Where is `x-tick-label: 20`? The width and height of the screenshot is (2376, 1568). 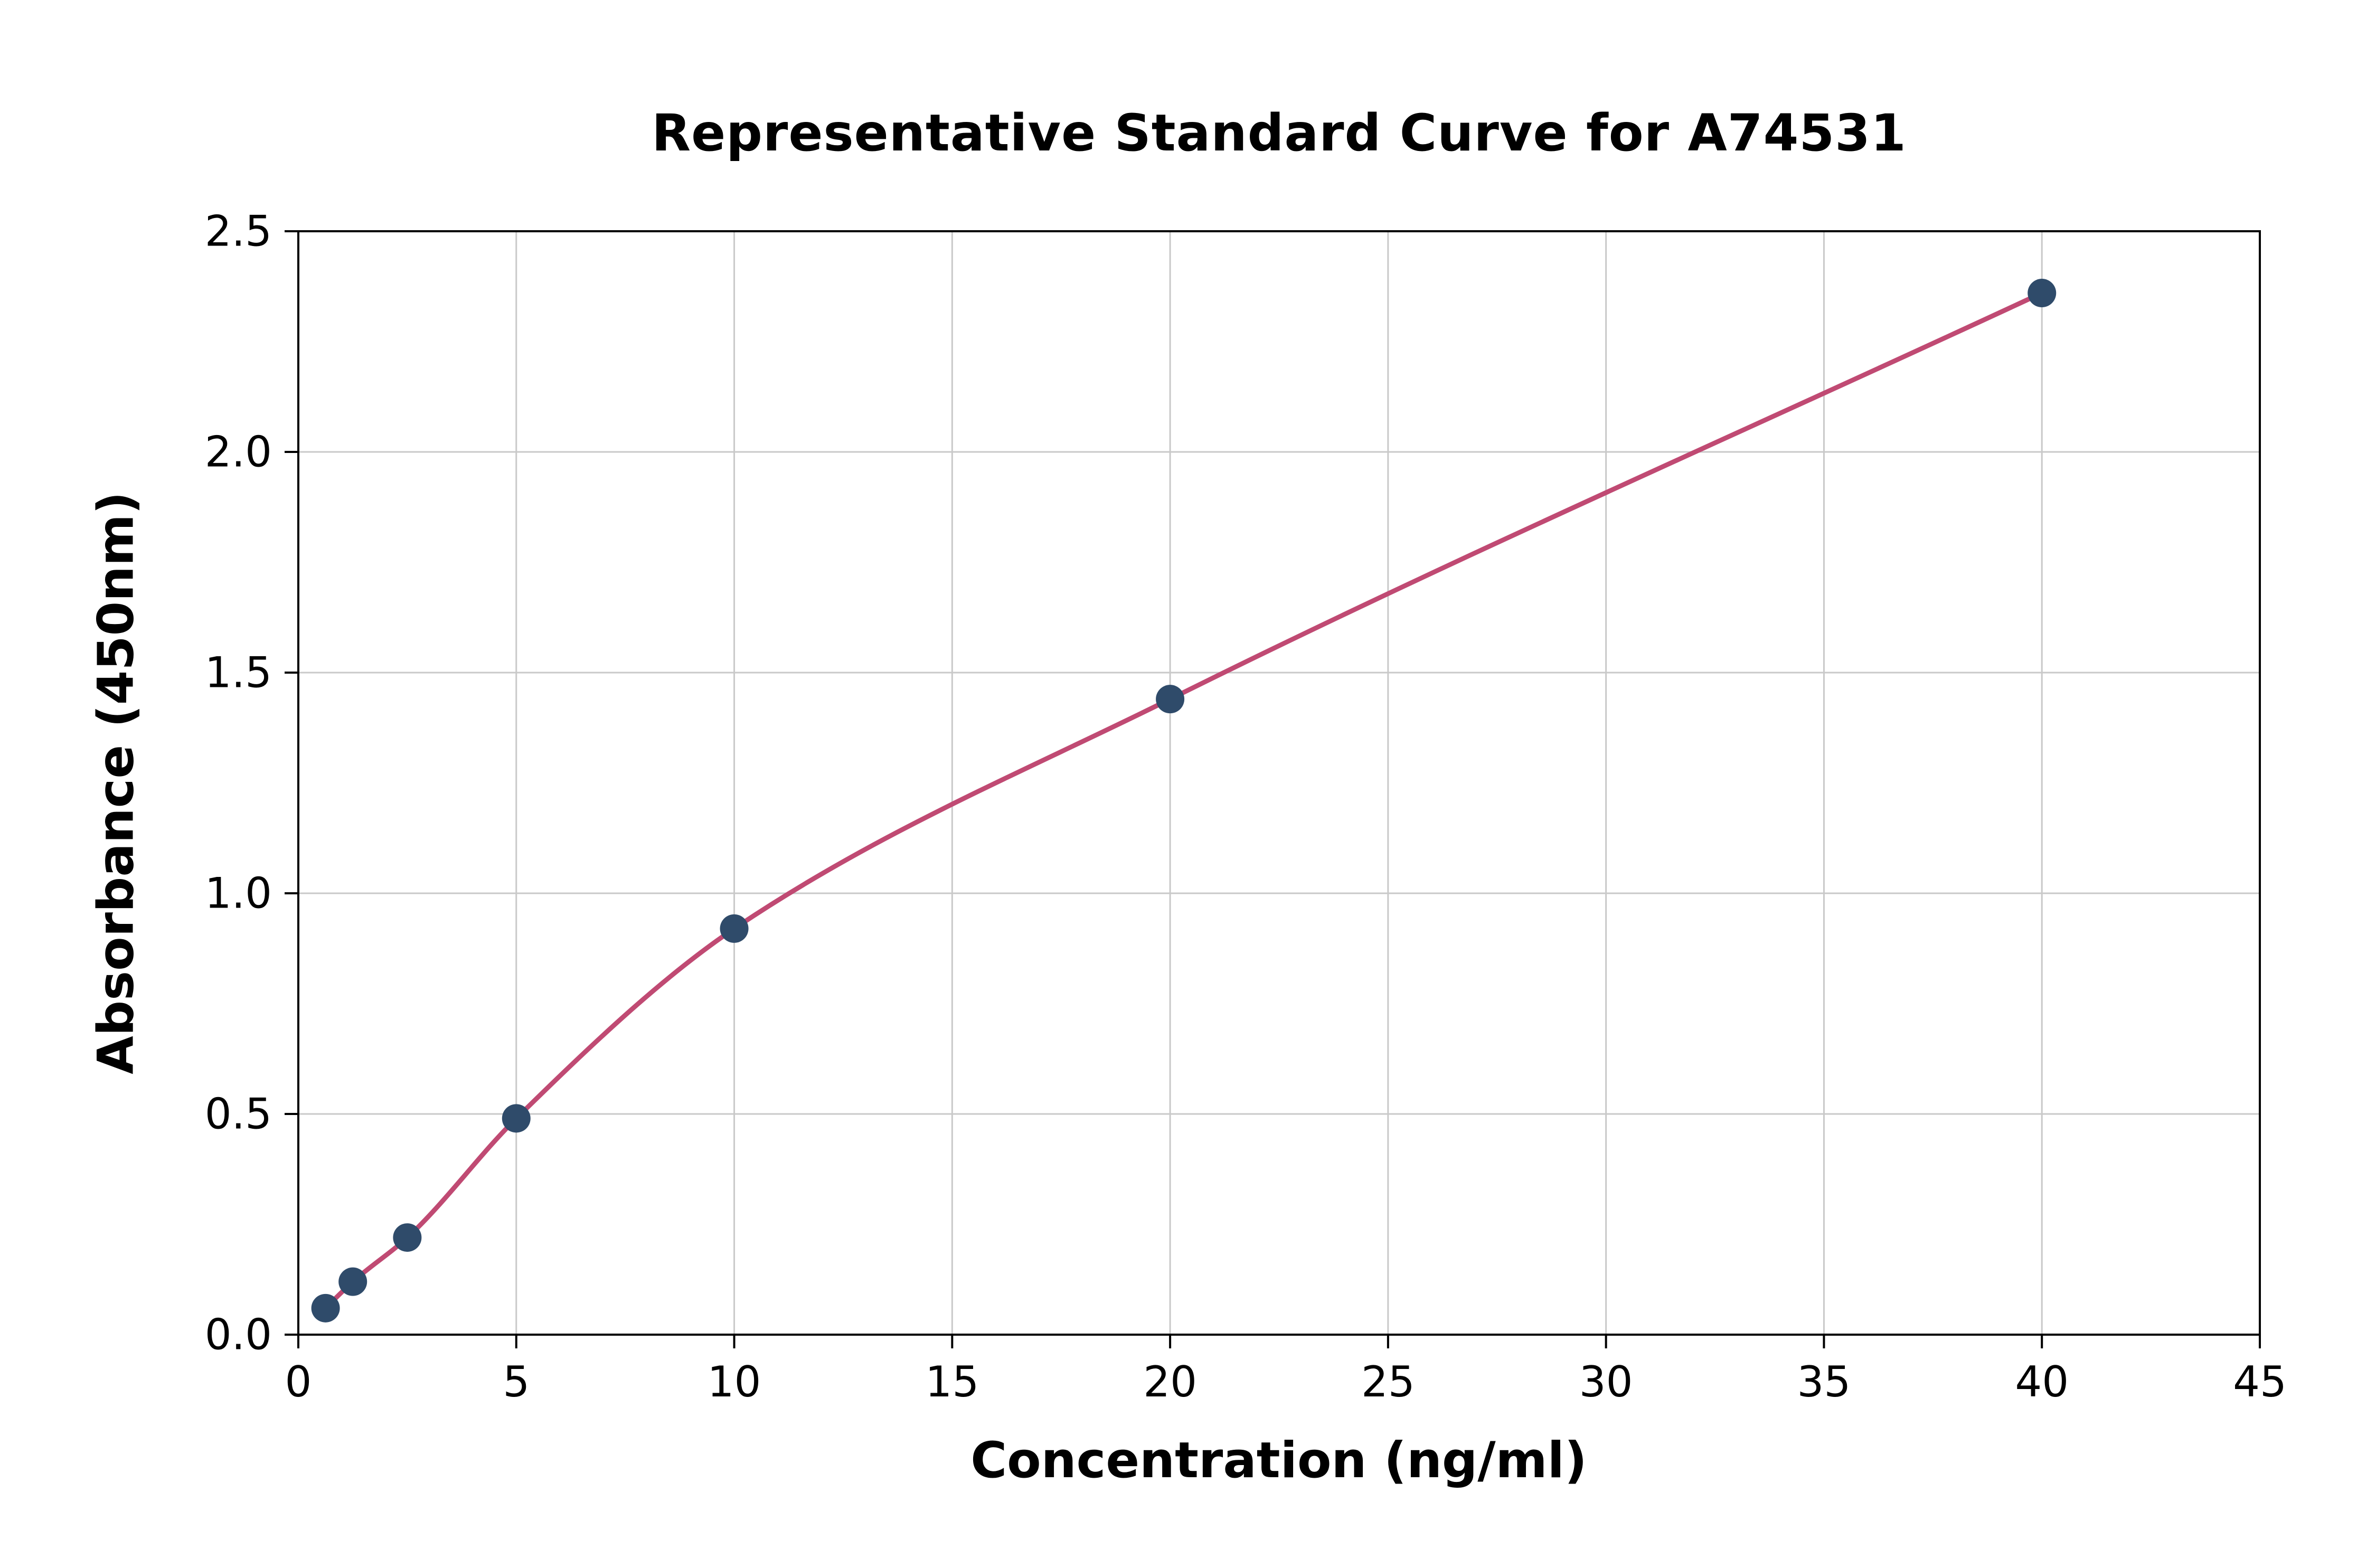
x-tick-label: 20 is located at coordinates (1170, 1382).